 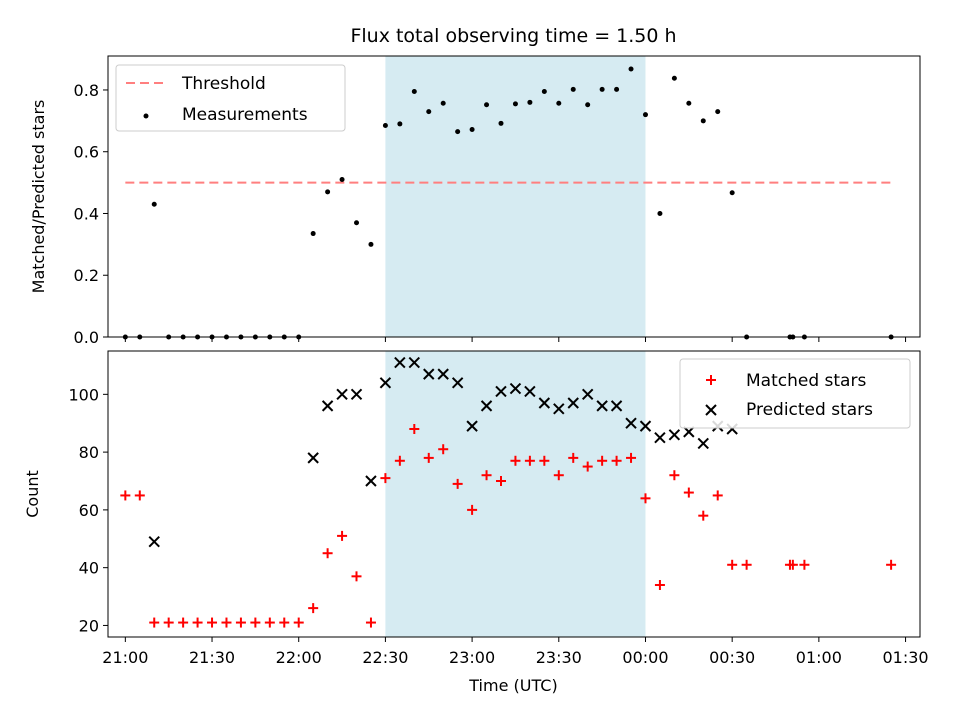 What do you see at coordinates (559, 657) in the screenshot?
I see `x-tick-label: 23:30` at bounding box center [559, 657].